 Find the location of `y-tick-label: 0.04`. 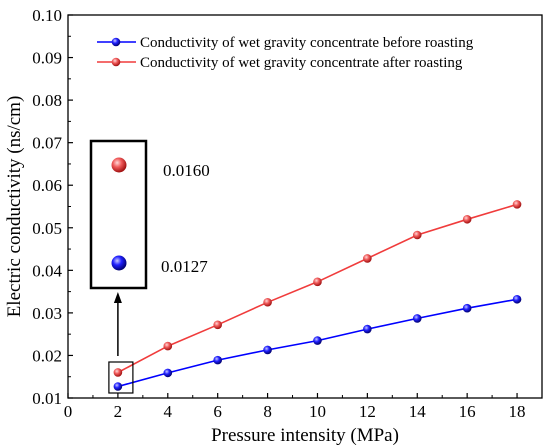

y-tick-label: 0.04 is located at coordinates (47, 270).